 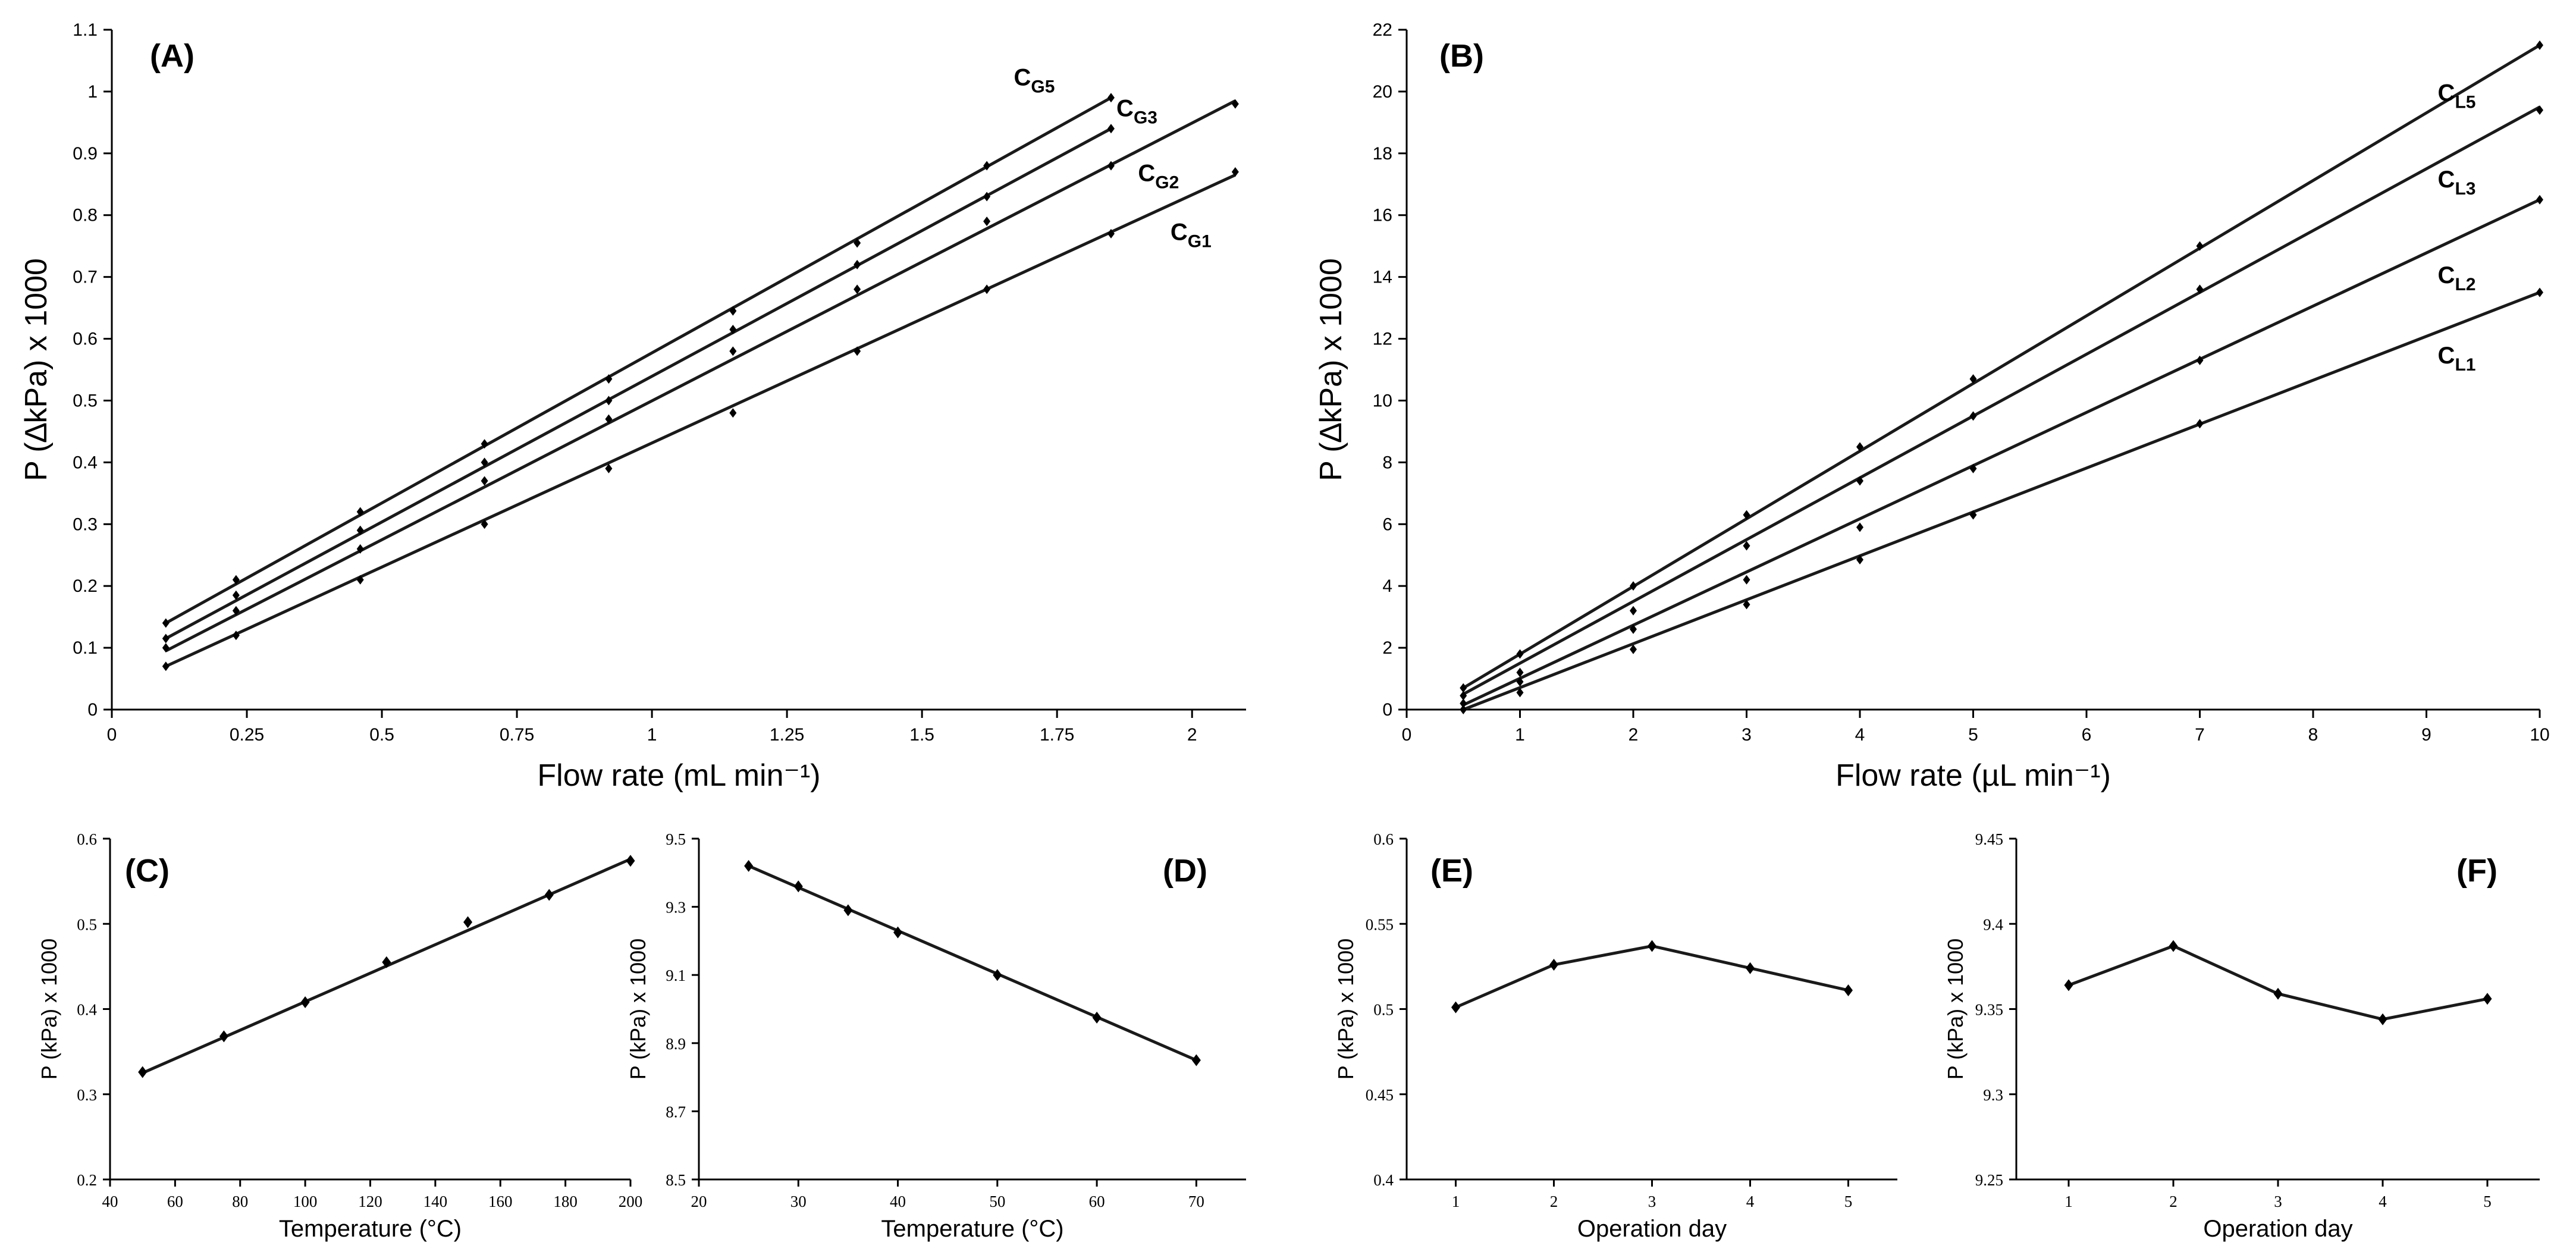 What do you see at coordinates (1196, 1201) in the screenshot?
I see `x-tick-label: 70` at bounding box center [1196, 1201].